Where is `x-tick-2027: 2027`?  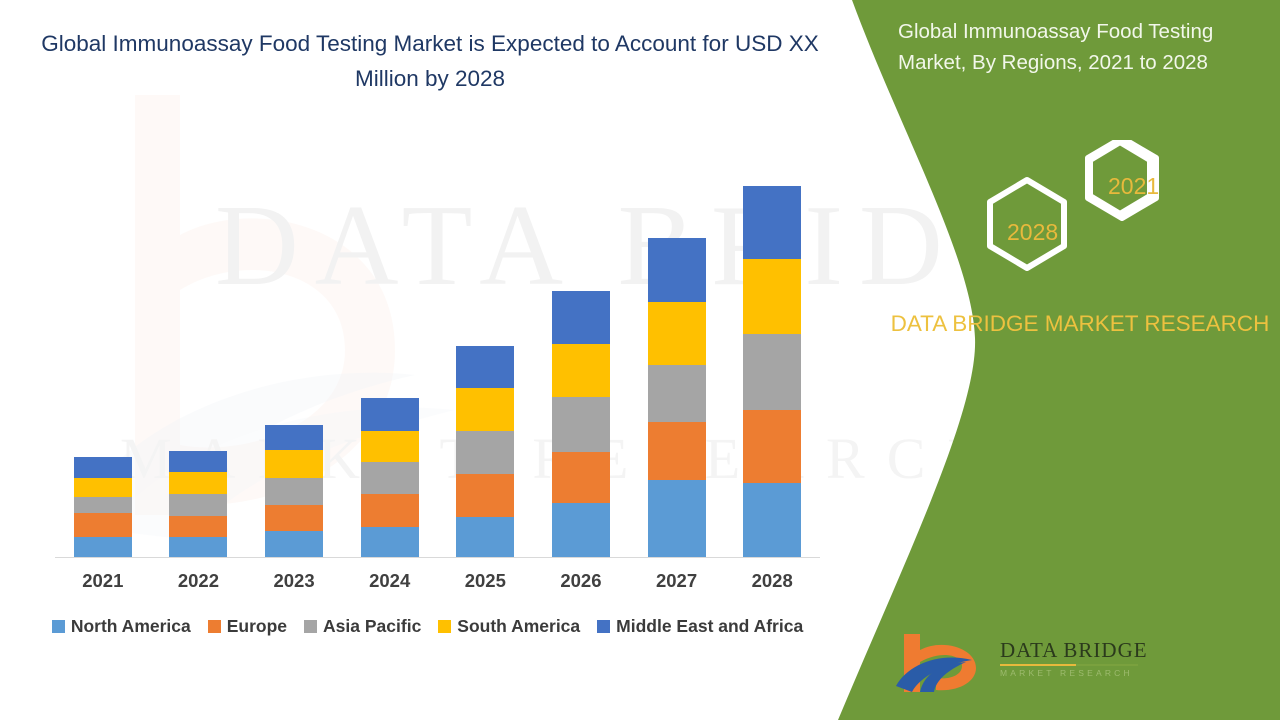
x-tick-2027: 2027 is located at coordinates (676, 580).